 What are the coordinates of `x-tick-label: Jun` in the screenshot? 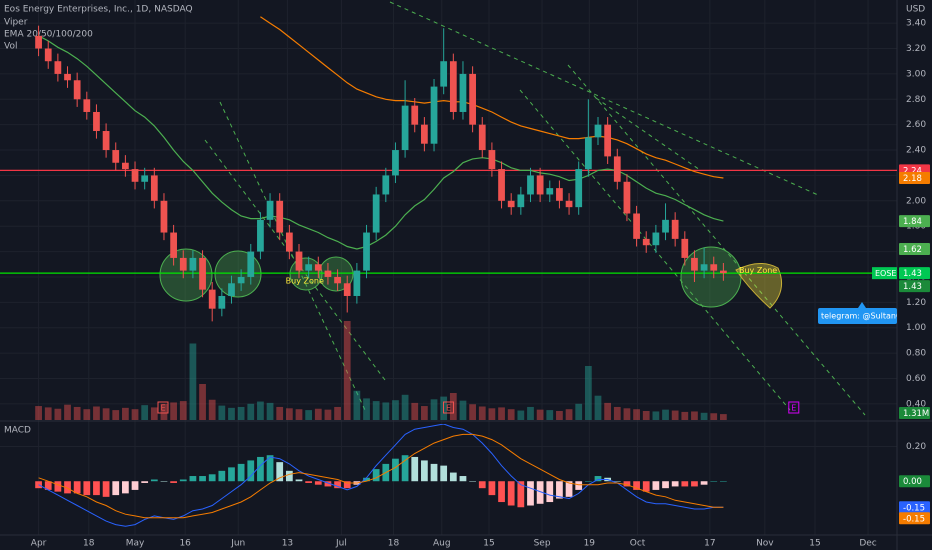 It's located at (237, 544).